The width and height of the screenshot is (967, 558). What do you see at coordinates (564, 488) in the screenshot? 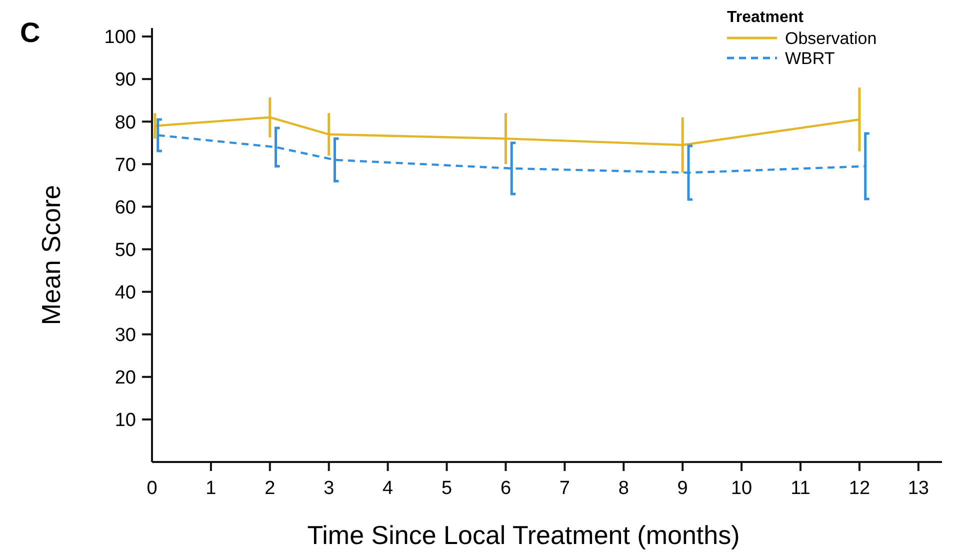
I see `x-tick-label: 7` at bounding box center [564, 488].